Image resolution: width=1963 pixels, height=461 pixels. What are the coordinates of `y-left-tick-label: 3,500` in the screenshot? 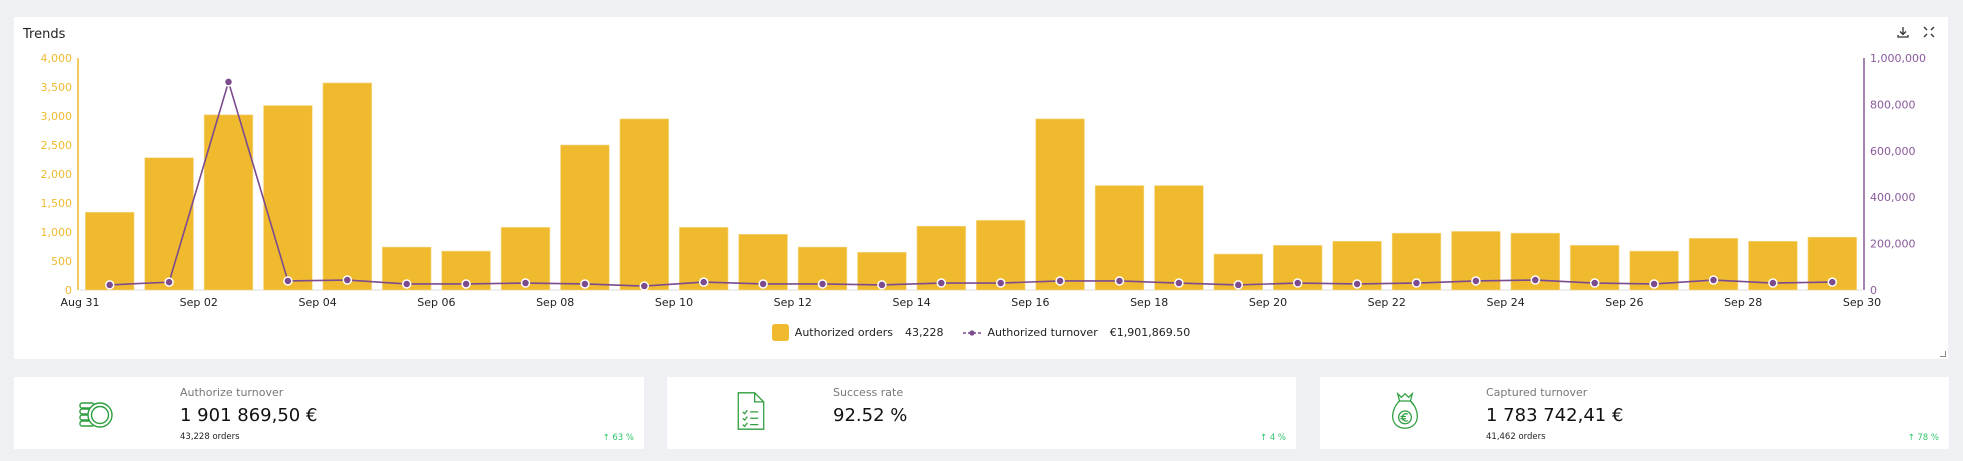 It's located at (57, 87).